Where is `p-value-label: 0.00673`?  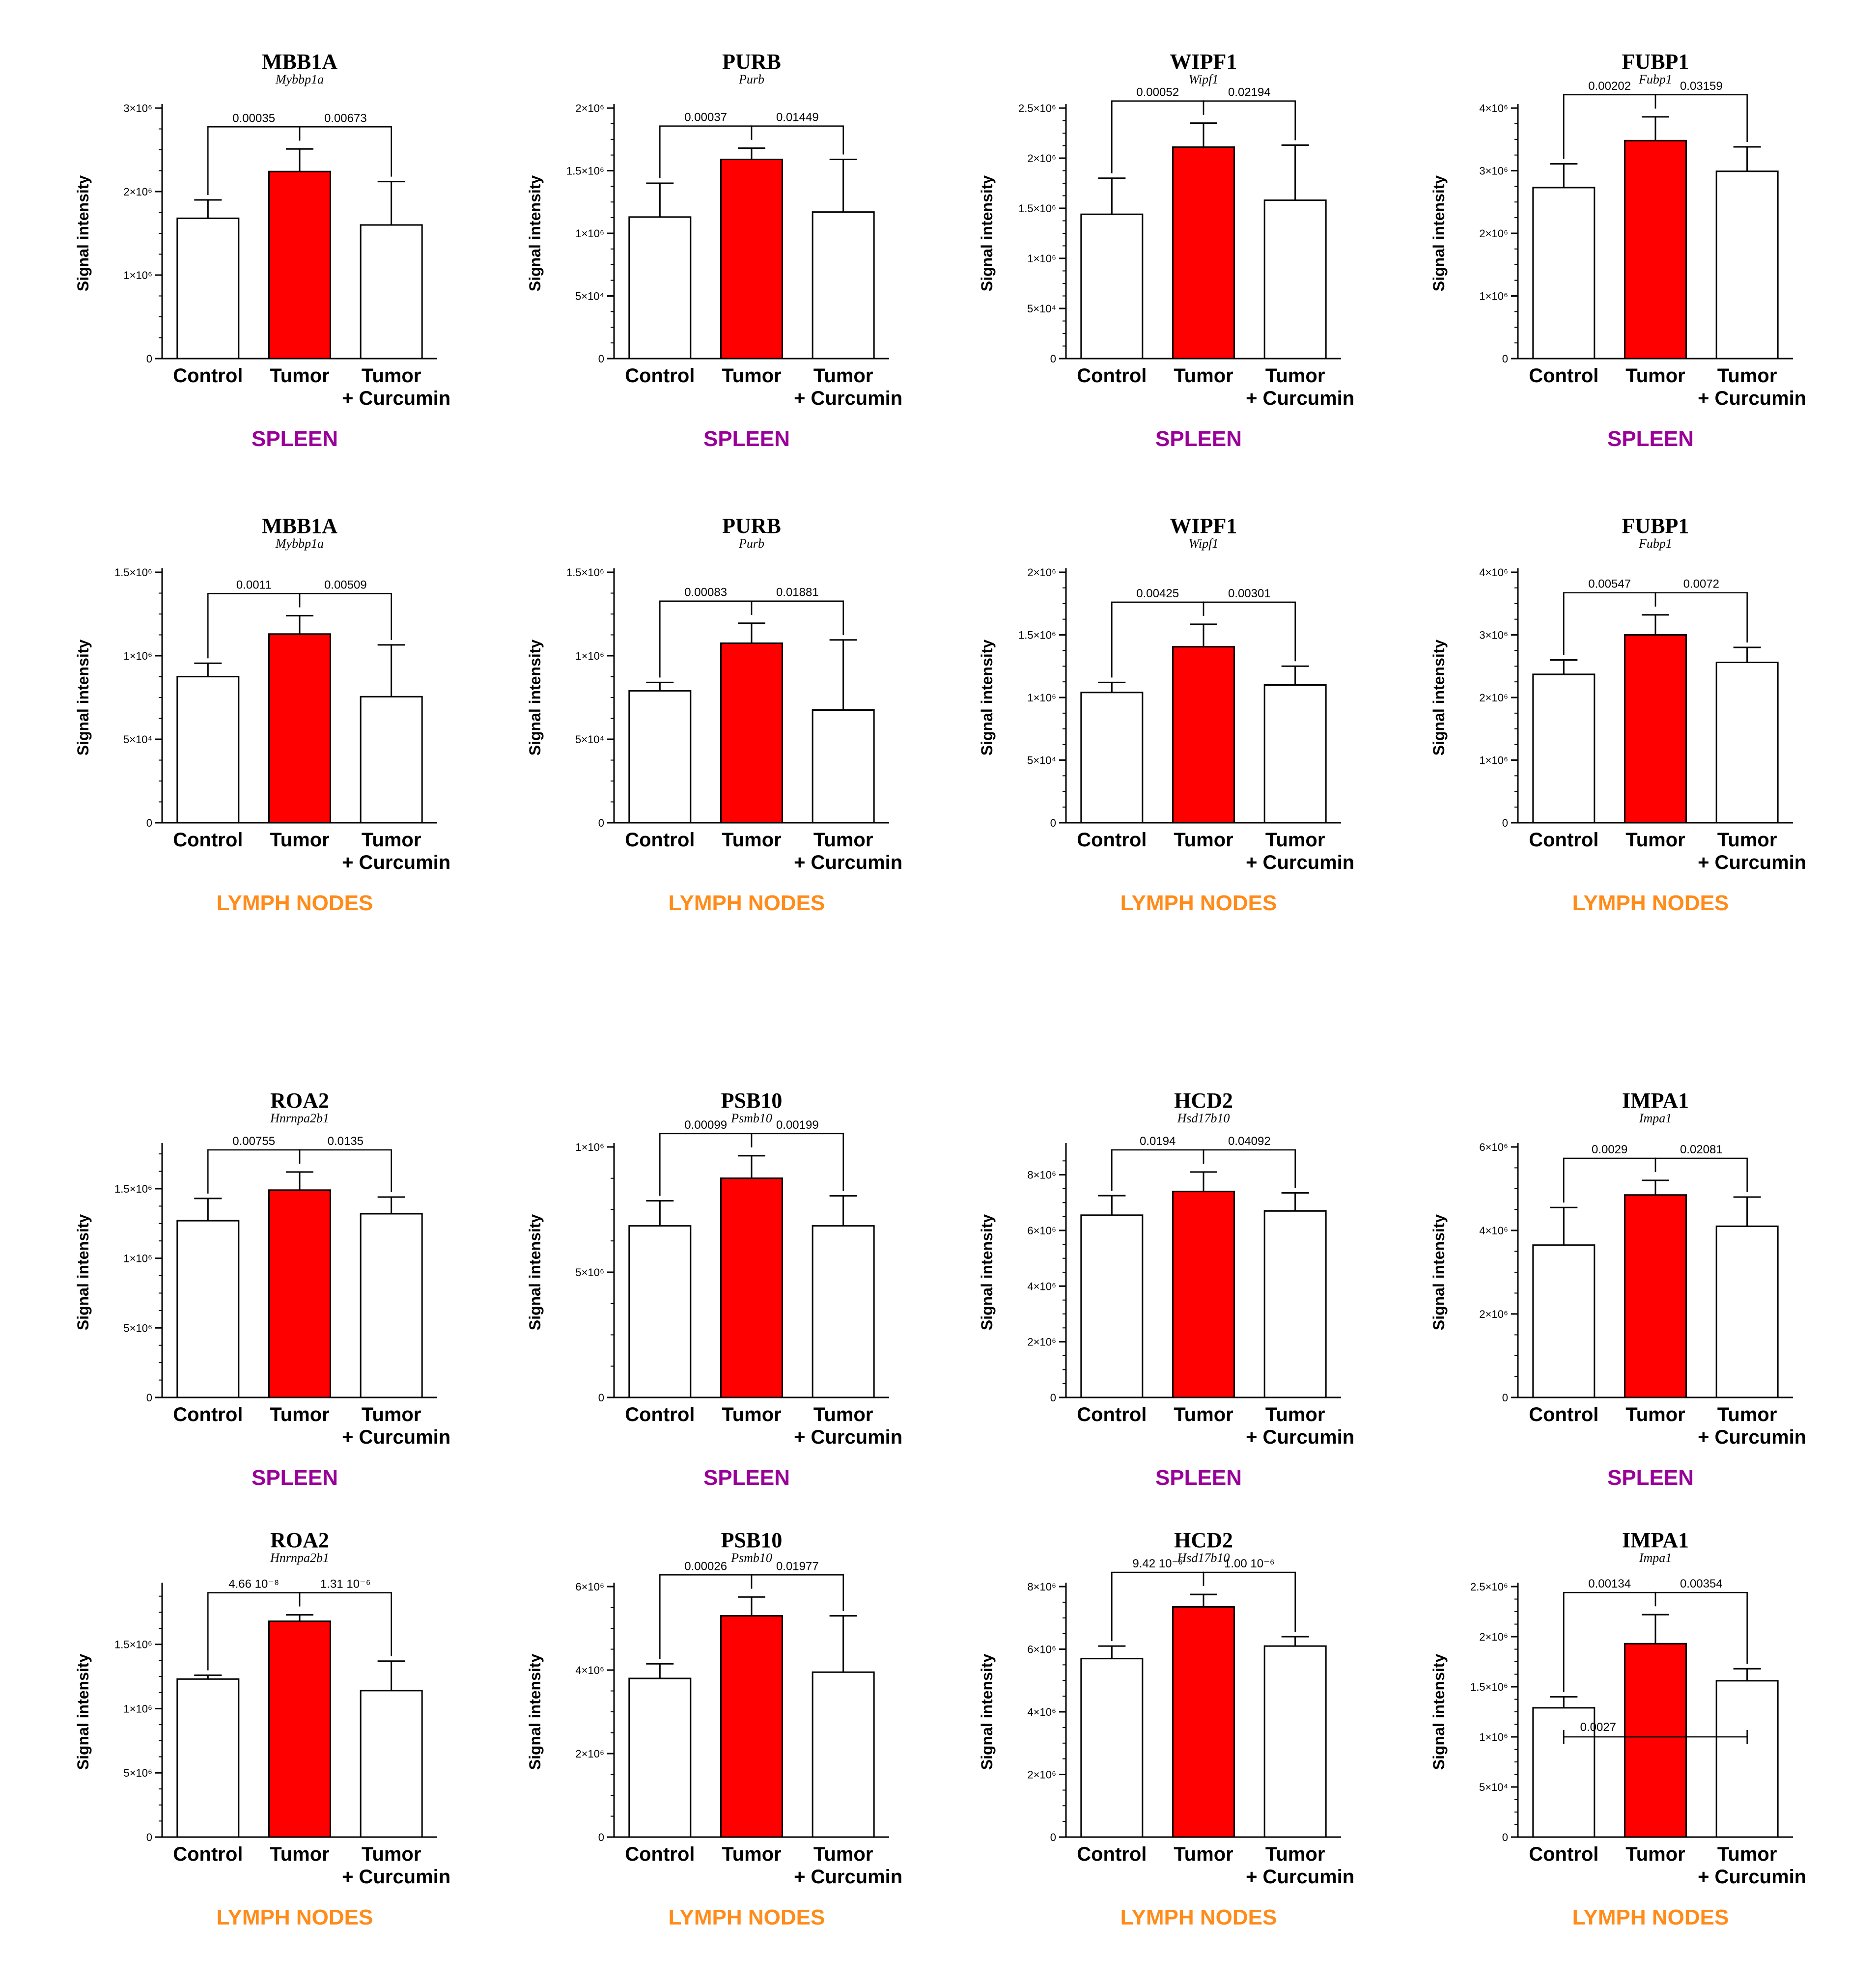 p-value-label: 0.00673 is located at coordinates (345, 119).